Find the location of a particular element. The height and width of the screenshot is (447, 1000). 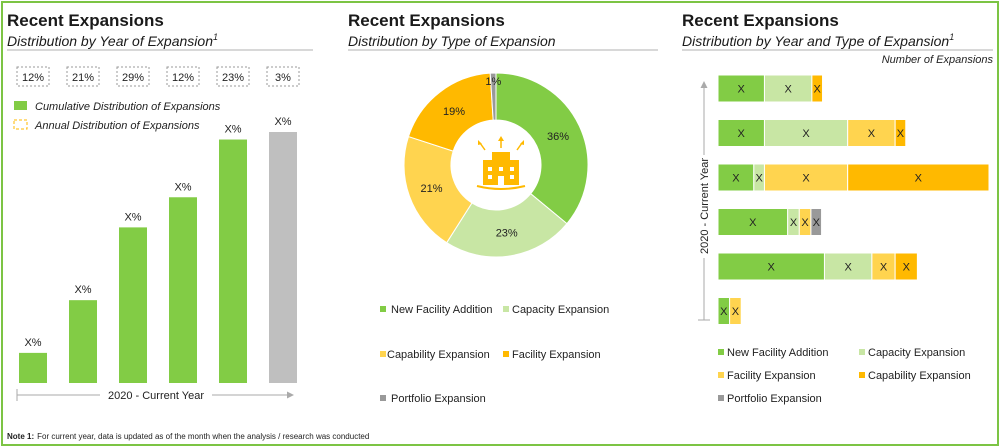

annual-percentage-label: 23% is located at coordinates (233, 78).